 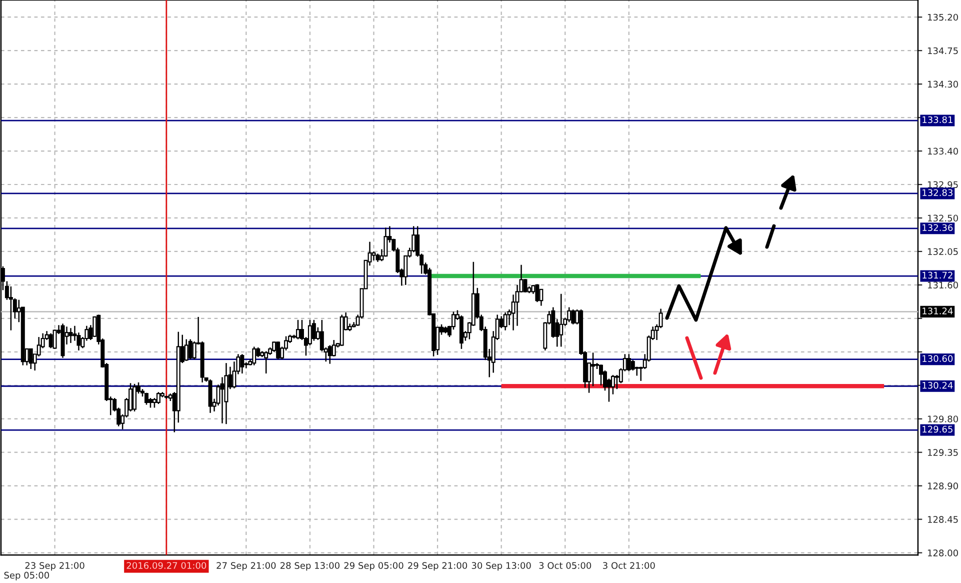 I want to click on y-tick-label: 132.05, so click(x=943, y=252).